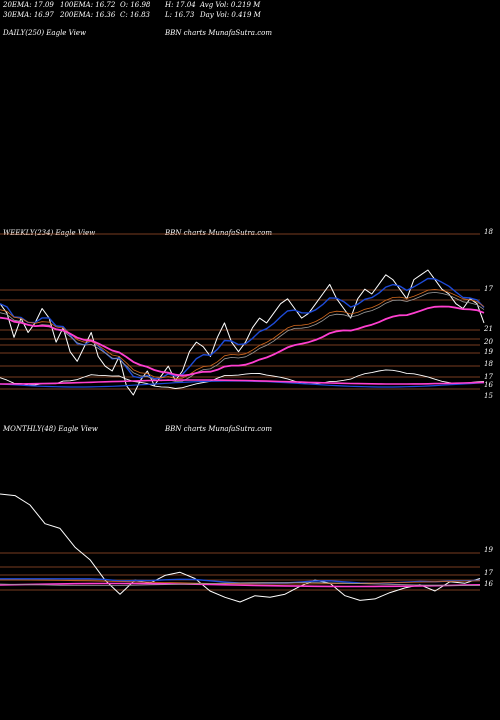 This screenshot has width=500, height=720. Describe the element at coordinates (488, 352) in the screenshot. I see `weekly-axis-tick-4: 19` at that location.